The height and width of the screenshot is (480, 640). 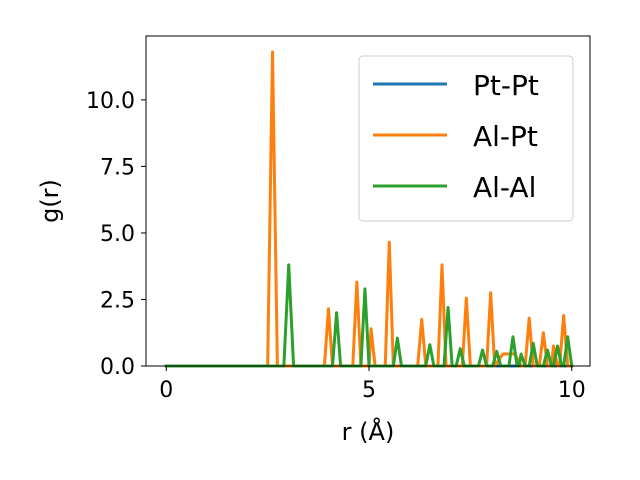 I want to click on y-tick-label: 7.5, so click(x=117, y=167).